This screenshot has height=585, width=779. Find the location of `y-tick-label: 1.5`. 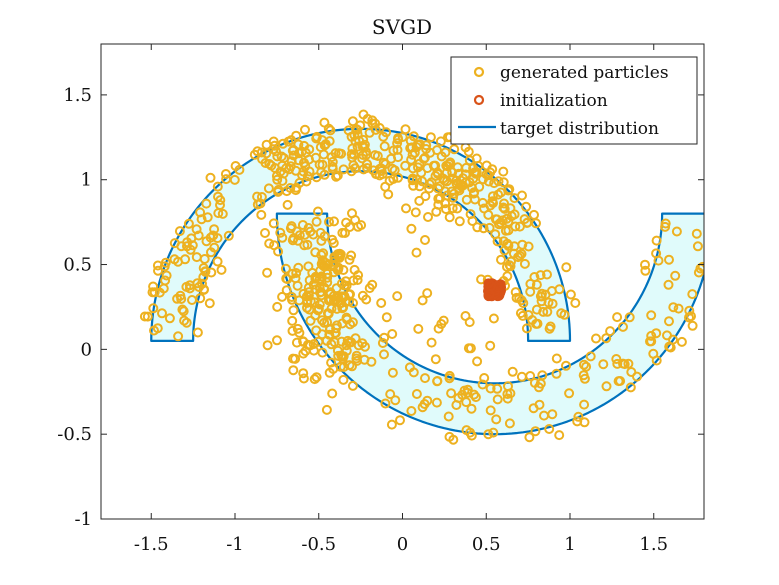

y-tick-label: 1.5 is located at coordinates (77, 95).